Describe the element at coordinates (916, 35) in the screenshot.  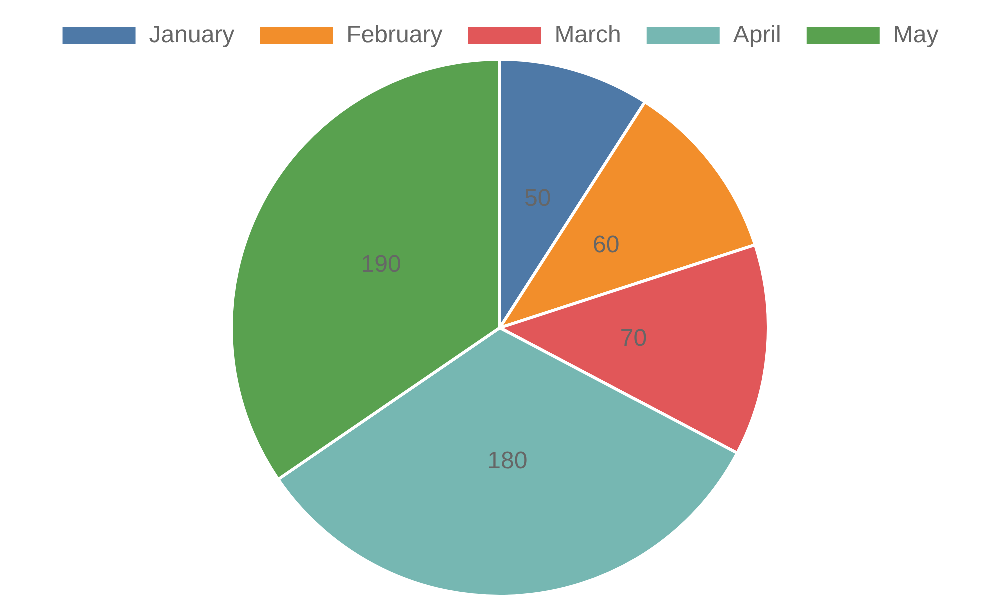
I see `legend-label: May` at that location.